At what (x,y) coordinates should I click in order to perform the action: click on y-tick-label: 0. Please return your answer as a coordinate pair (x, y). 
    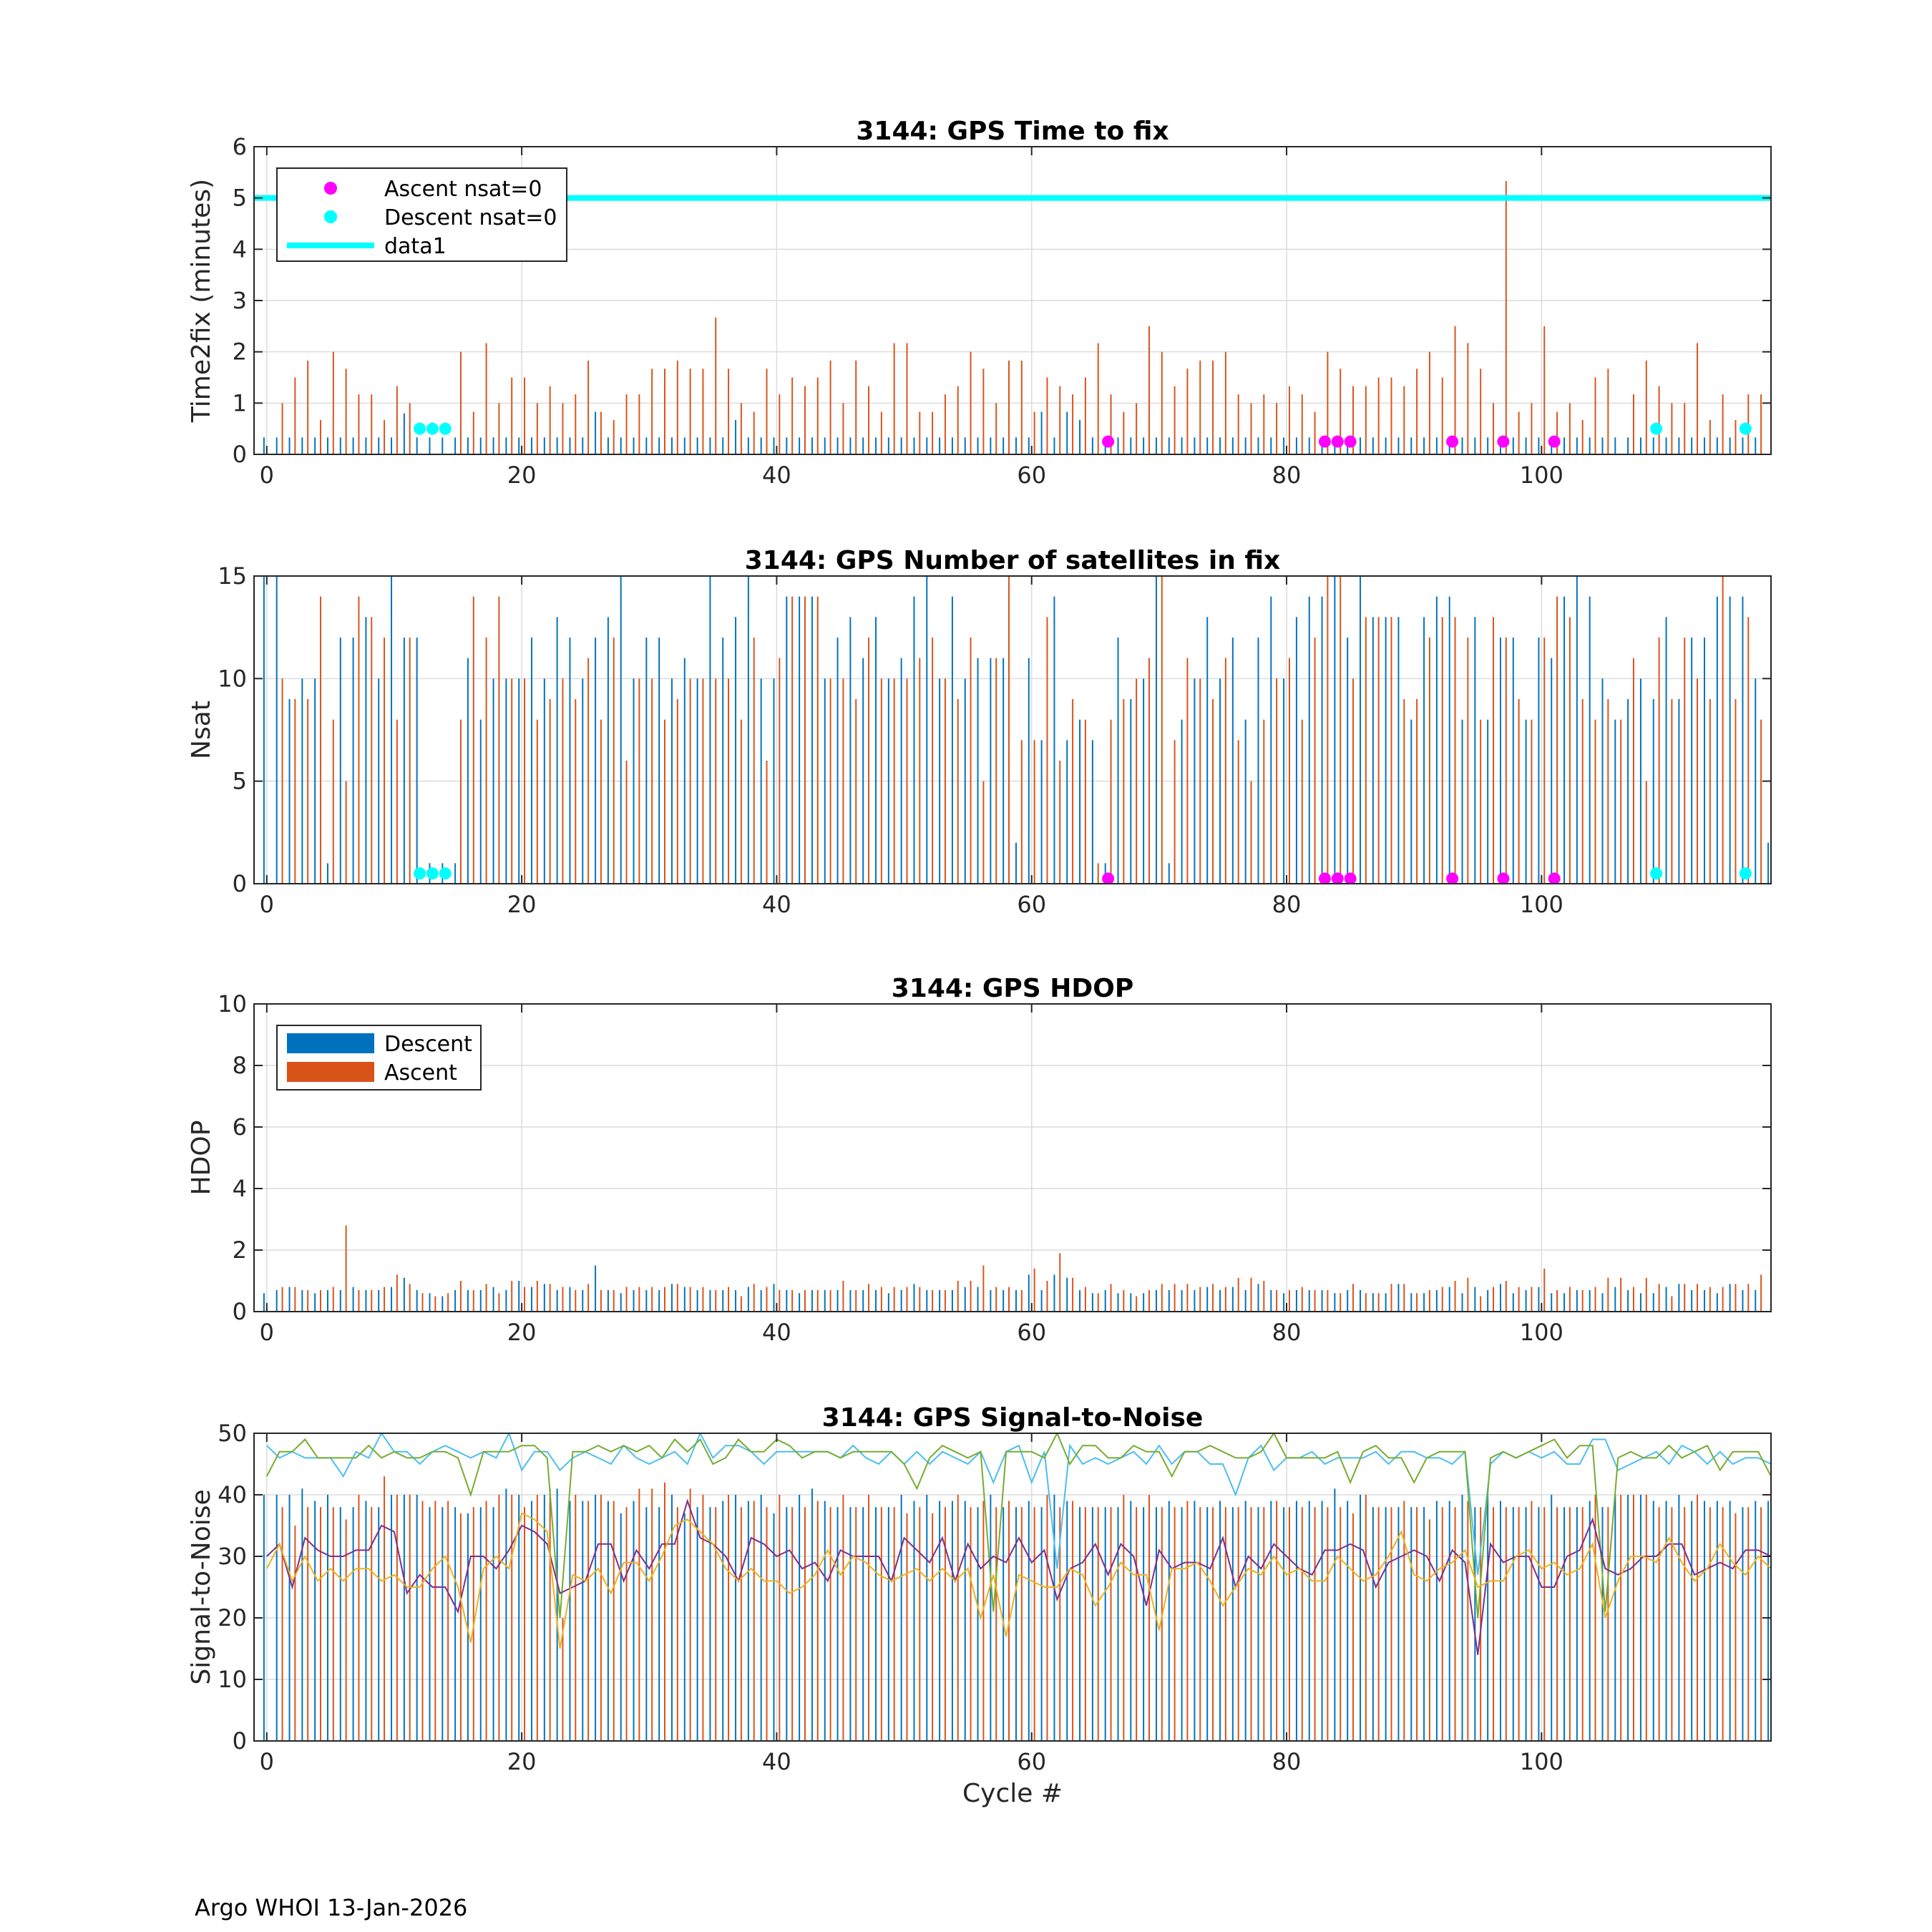
    Looking at the image, I should click on (240, 454).